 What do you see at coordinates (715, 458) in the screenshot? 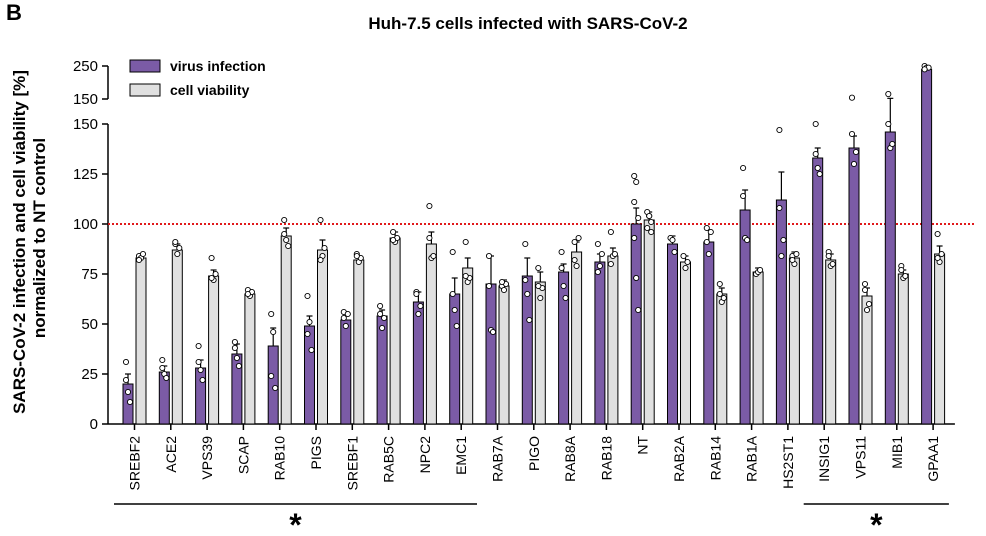
I see `x-tick-label: RAB14` at bounding box center [715, 458].